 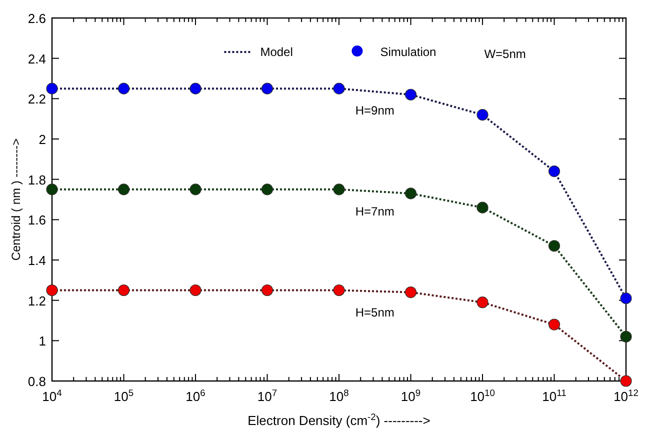 I want to click on annotation: W=5nm, so click(x=505, y=54).